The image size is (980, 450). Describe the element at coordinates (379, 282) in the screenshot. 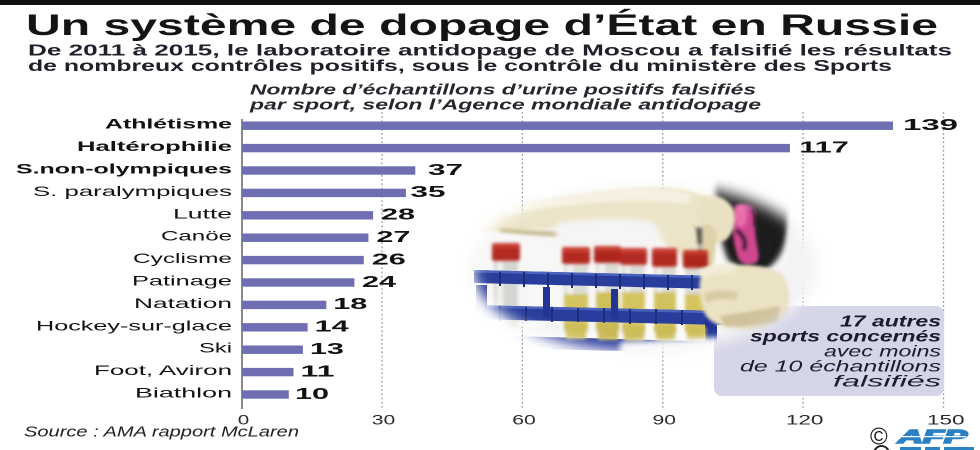

I see `svg-text: 24` at that location.